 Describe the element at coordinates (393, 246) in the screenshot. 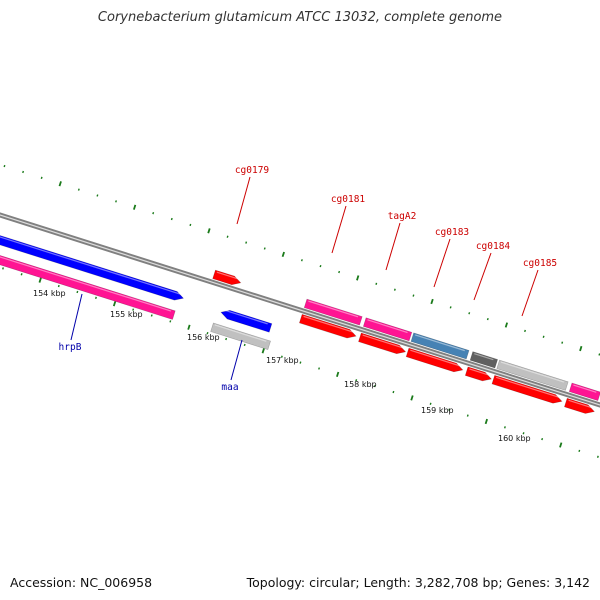

I see `leader-tagA2` at that location.